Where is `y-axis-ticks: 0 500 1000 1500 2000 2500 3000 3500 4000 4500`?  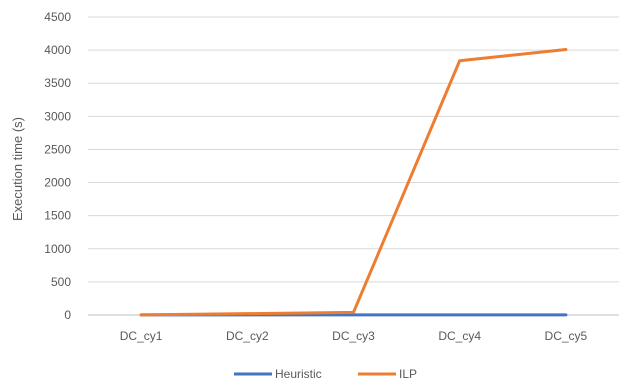 y-axis-ticks: 0 500 1000 1500 2000 2500 3000 3500 4000 4500 is located at coordinates (57, 166).